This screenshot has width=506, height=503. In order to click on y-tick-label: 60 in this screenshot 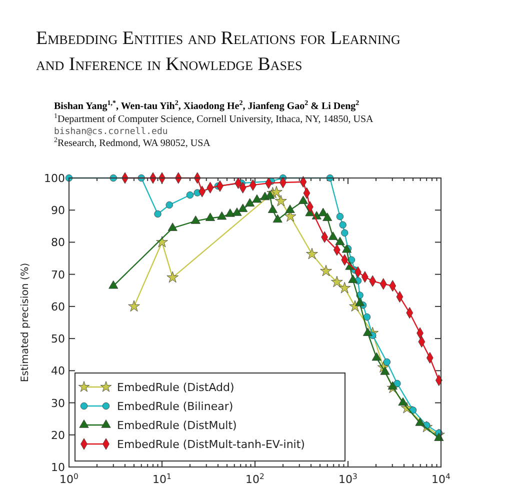, I will do `click(58, 307)`.